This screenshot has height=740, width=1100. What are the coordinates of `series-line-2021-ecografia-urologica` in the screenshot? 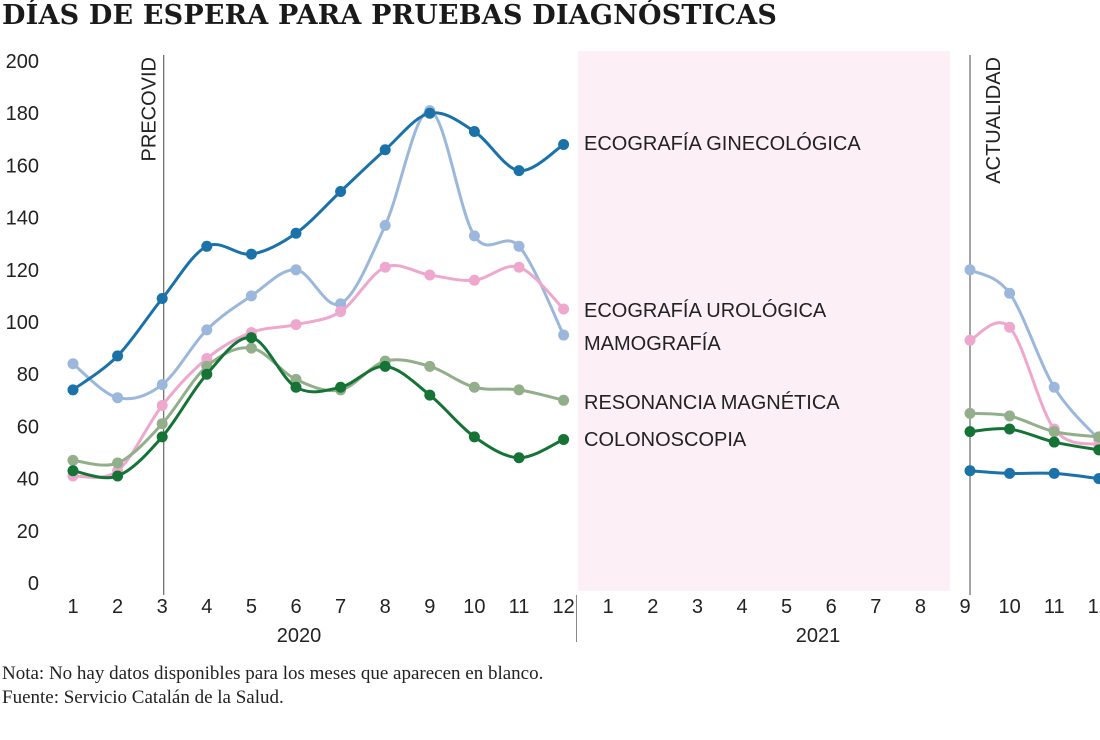 It's located at (1034, 354).